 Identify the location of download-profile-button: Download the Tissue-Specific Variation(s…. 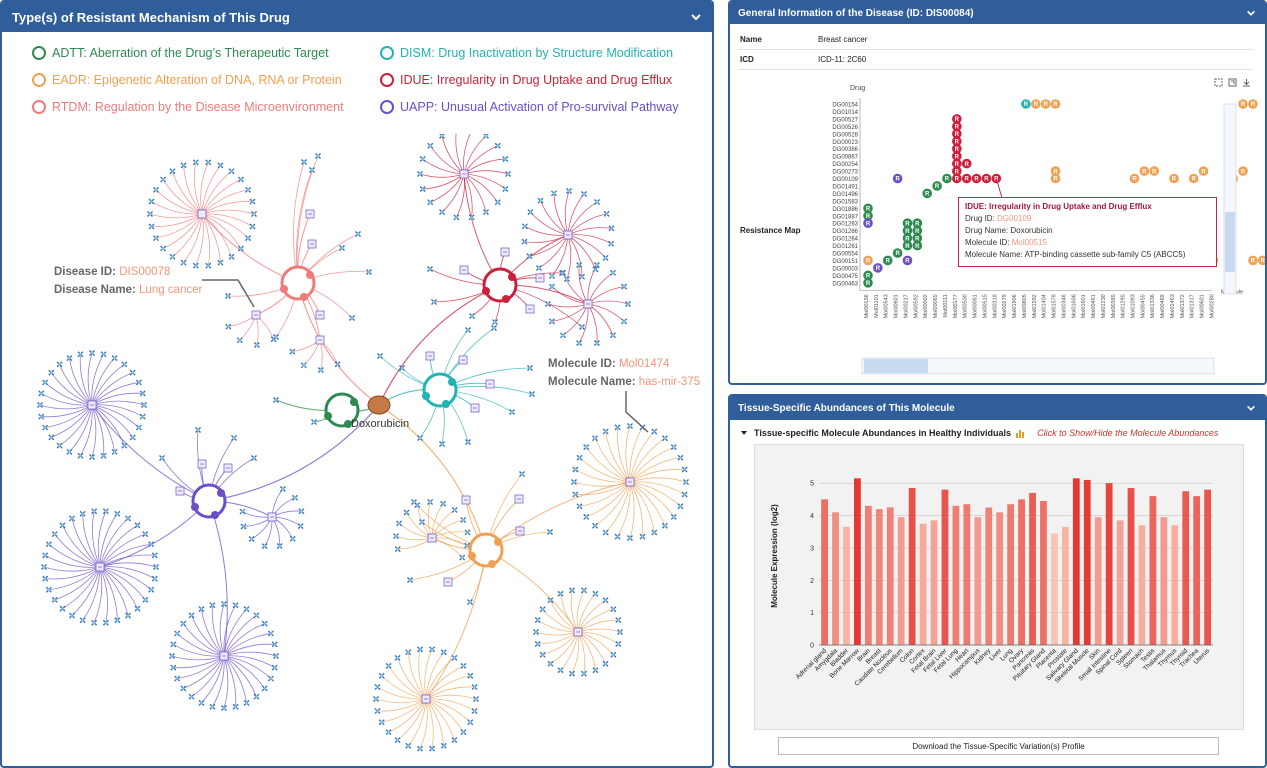
(998, 746).